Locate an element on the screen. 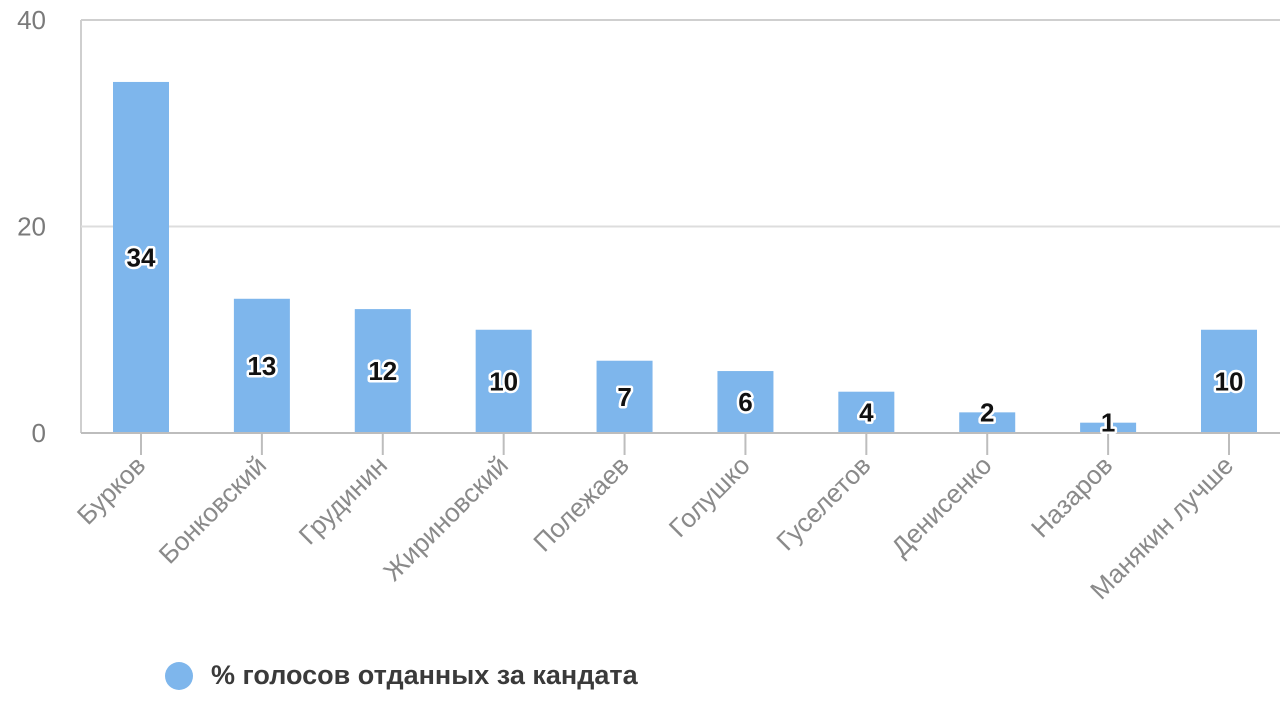  data-label: 1 is located at coordinates (1108, 423).